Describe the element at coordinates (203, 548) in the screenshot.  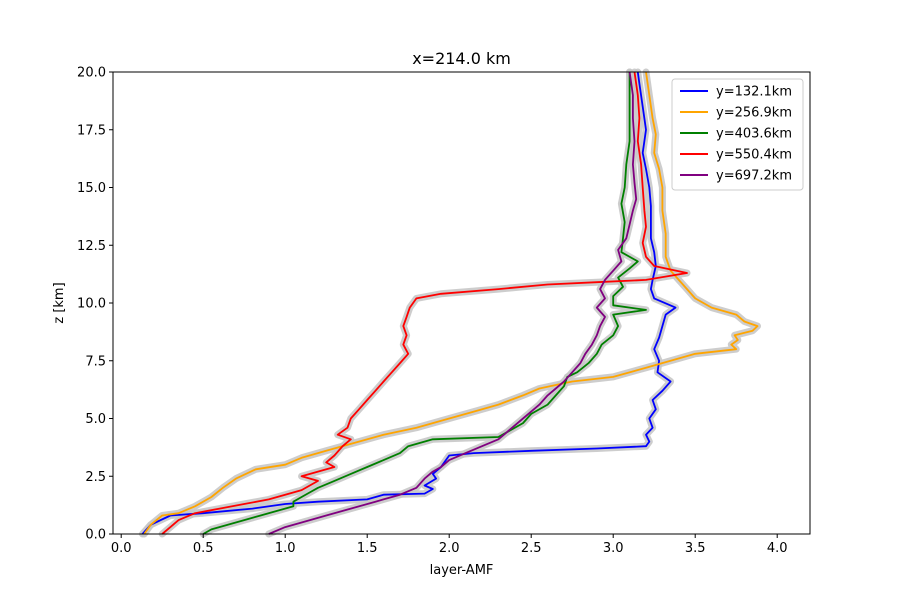
I see `x-tick-label: 0.5` at that location.